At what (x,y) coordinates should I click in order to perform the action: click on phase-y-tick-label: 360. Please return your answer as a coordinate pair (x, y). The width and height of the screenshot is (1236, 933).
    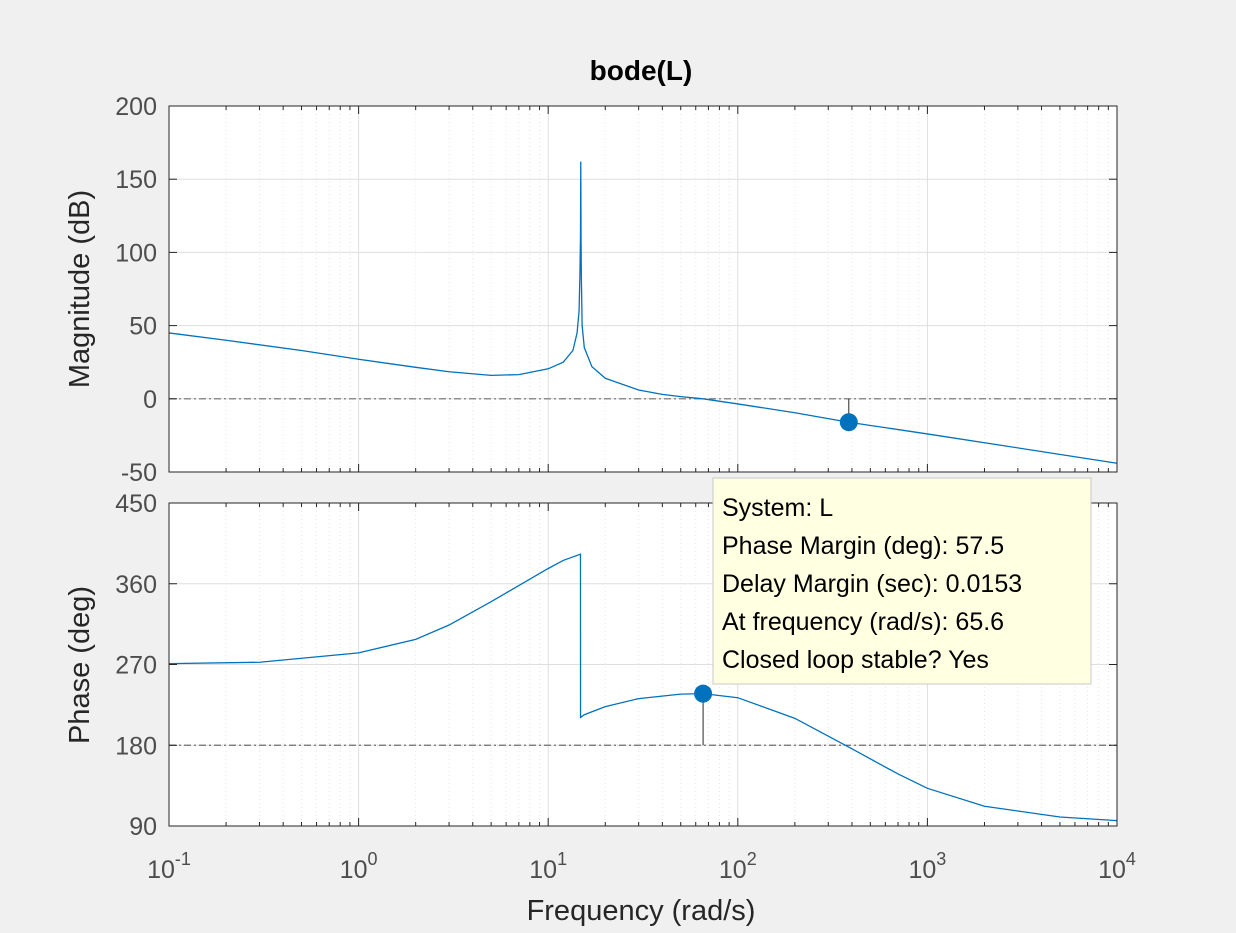
    Looking at the image, I should click on (136, 585).